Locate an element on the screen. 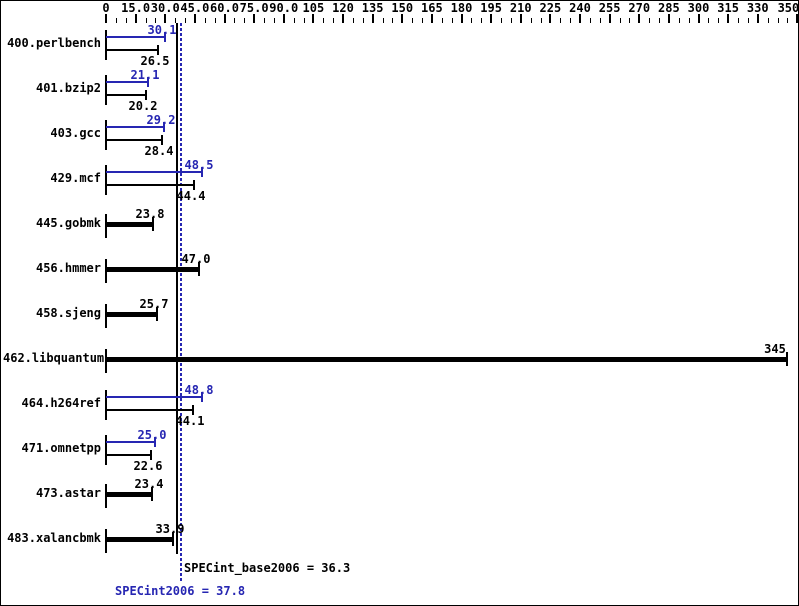  axis-tick-label: 300 is located at coordinates (698, 8).